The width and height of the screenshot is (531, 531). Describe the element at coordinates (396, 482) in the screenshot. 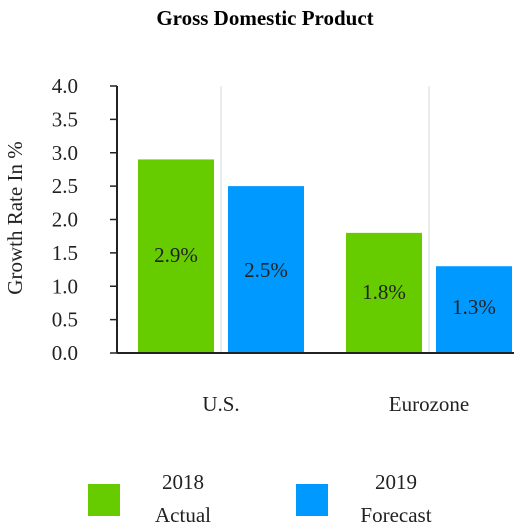

I see `legend-label-line1: 2019` at that location.